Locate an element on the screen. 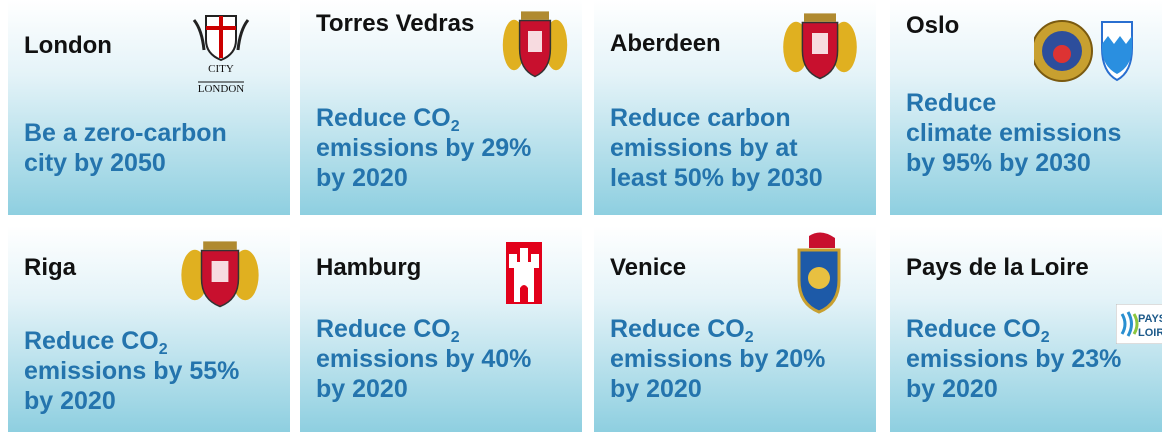 This screenshot has height=432, width=1162. goal-line: emissions by 20% is located at coordinates (717, 359).